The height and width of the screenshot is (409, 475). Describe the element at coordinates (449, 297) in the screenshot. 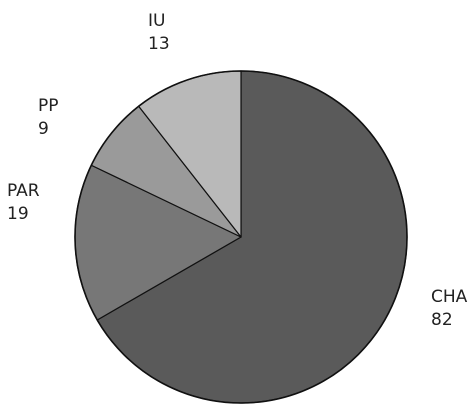

I see `slice-label-cha: CHA` at that location.